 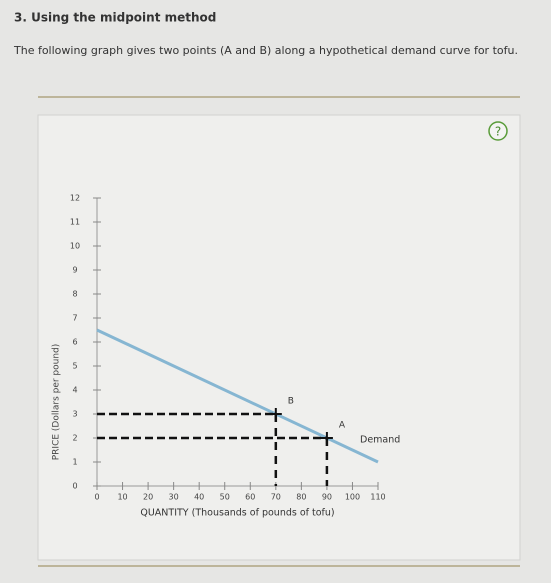 What do you see at coordinates (225, 497) in the screenshot?
I see `x-tick-label: 50` at bounding box center [225, 497].